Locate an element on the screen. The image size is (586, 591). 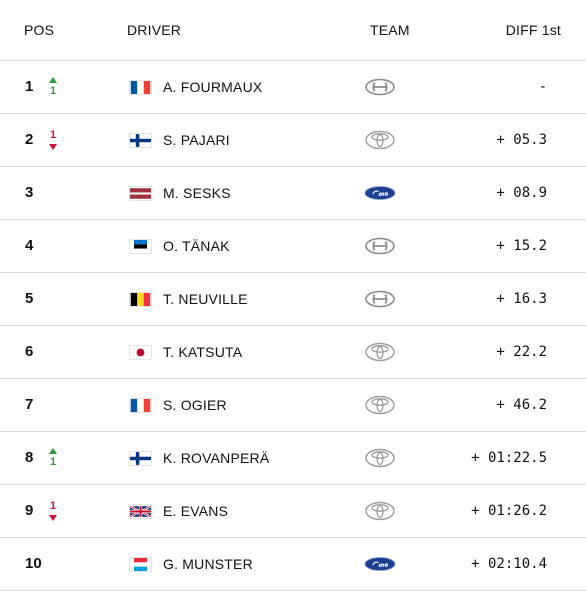
table-row: 2 1 S. PAJARI + 05.3 is located at coordinates (293, 140).